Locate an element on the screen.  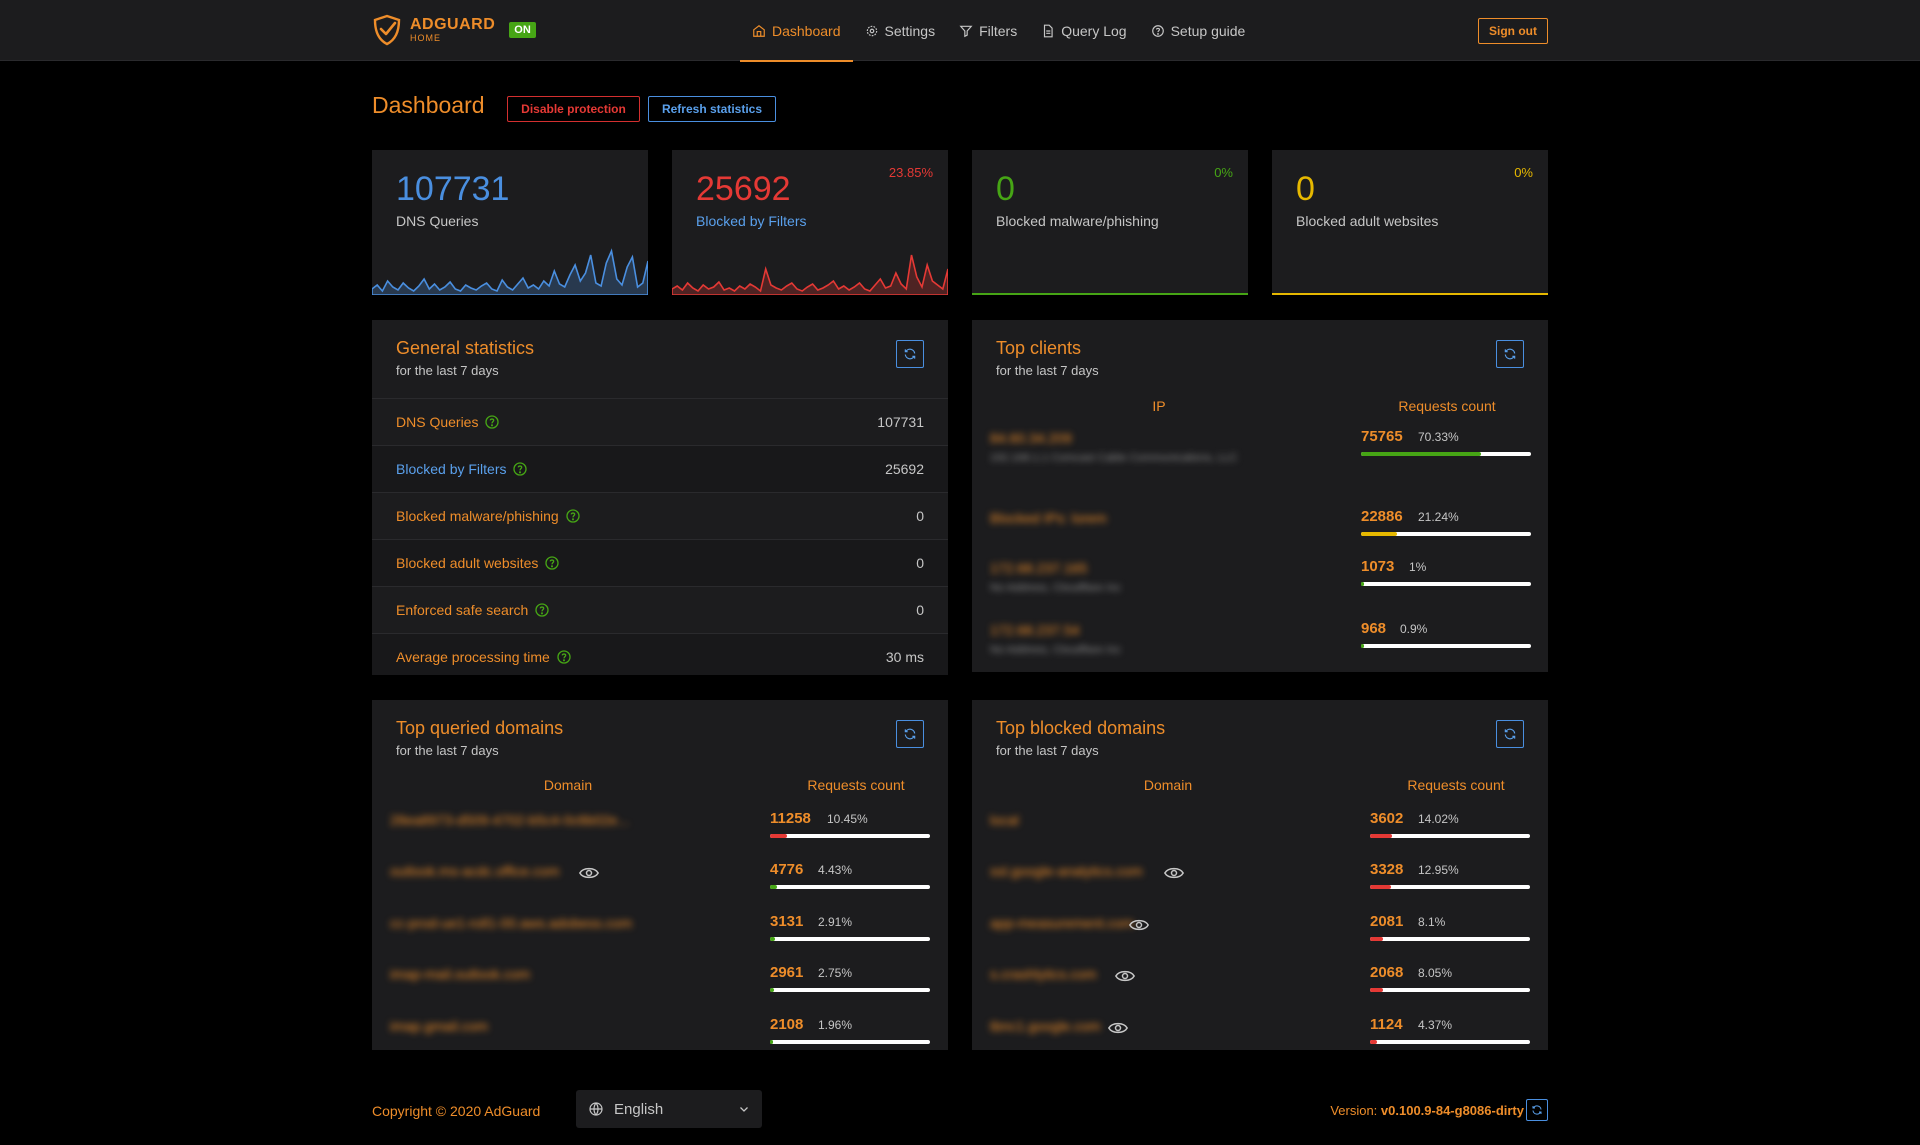
stat-row-blocked-adult: Blocked adult websites 0 is located at coordinates (660, 562).